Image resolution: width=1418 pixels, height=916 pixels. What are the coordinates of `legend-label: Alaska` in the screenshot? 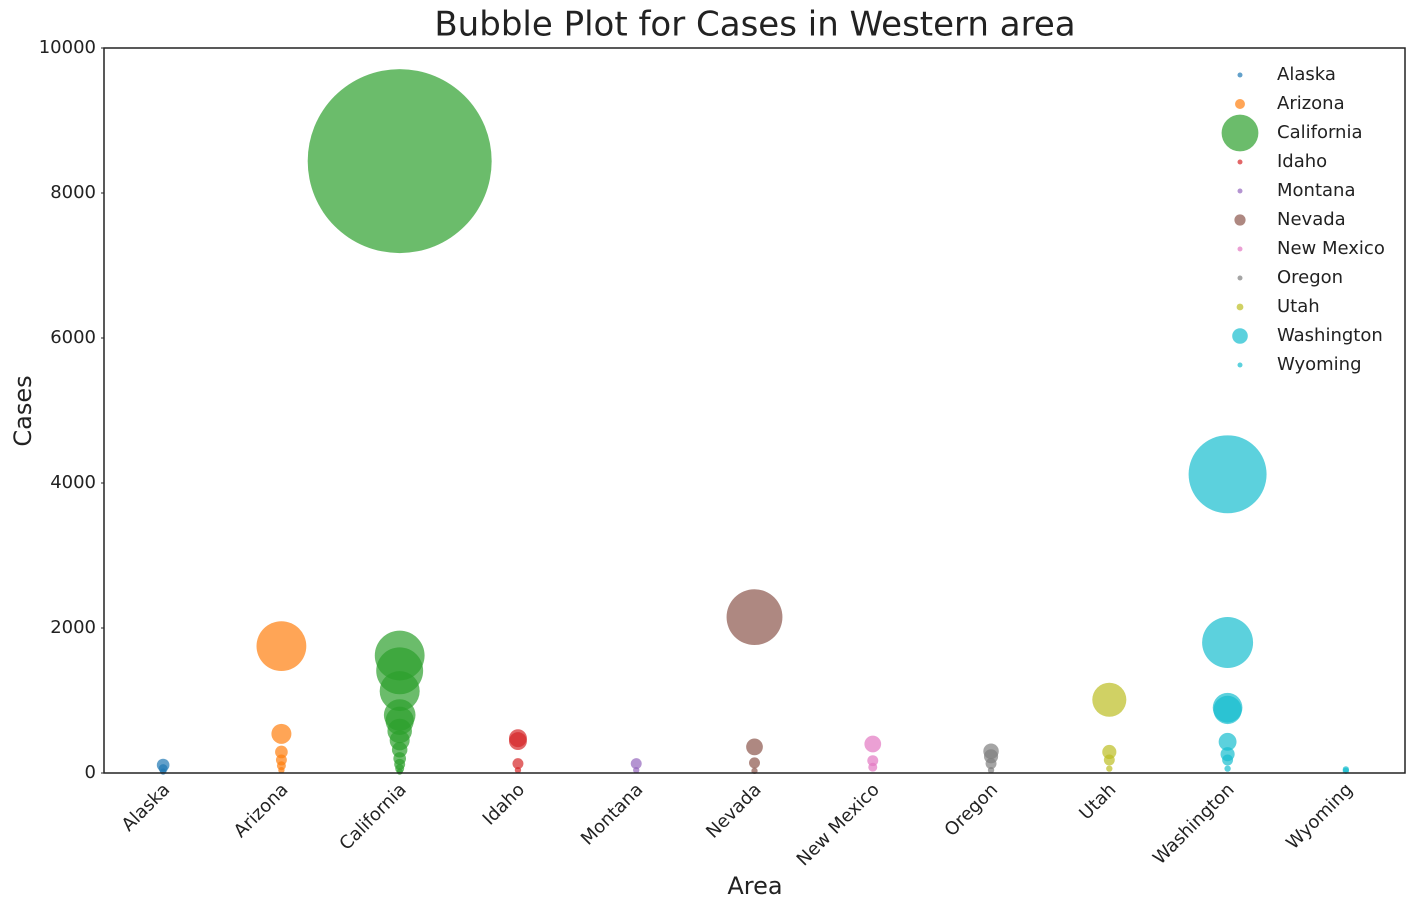 It's located at (1306, 74).